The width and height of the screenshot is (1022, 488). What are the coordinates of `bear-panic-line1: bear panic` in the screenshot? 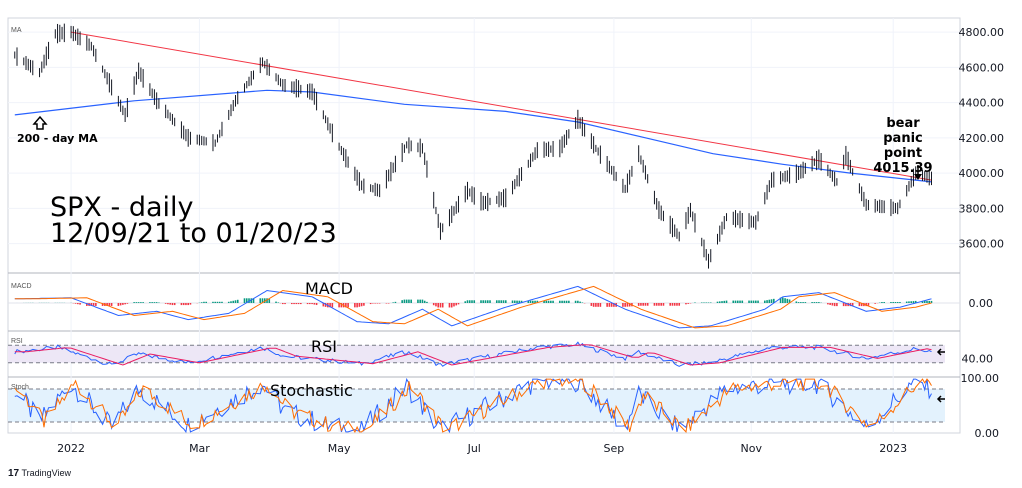 It's located at (903, 131).